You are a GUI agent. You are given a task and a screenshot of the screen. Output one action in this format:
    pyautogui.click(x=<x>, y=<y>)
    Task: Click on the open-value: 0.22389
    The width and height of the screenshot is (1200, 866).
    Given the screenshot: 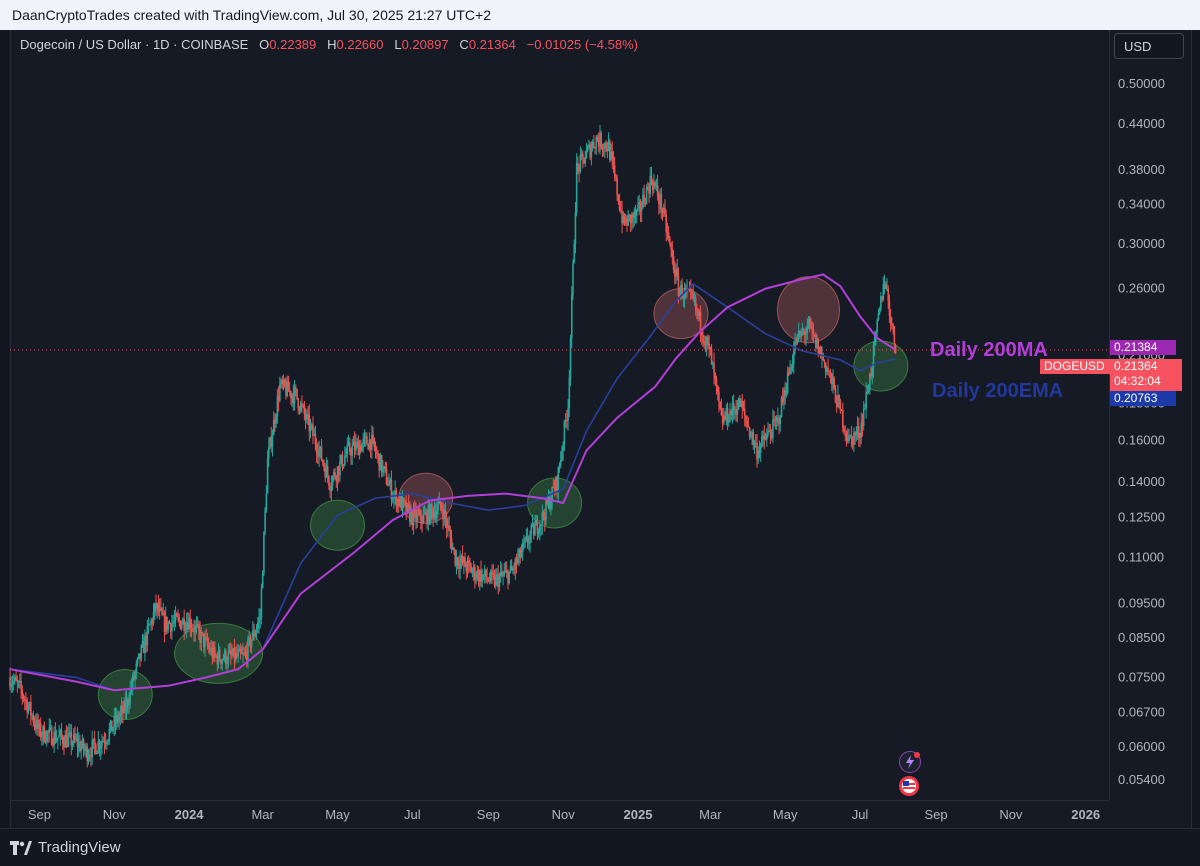 What is the action you would take?
    pyautogui.click(x=293, y=44)
    